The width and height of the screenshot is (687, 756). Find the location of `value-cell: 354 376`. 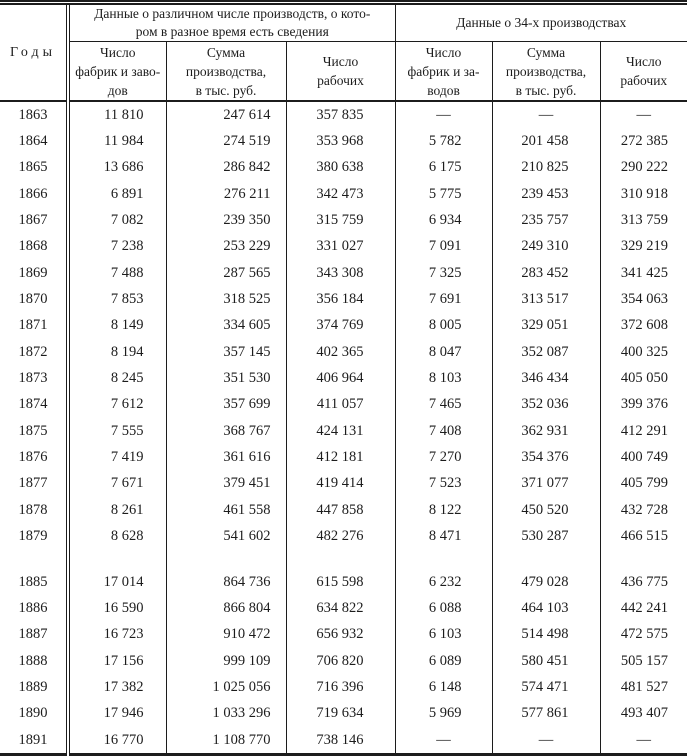

value-cell: 354 376 is located at coordinates (546, 457).